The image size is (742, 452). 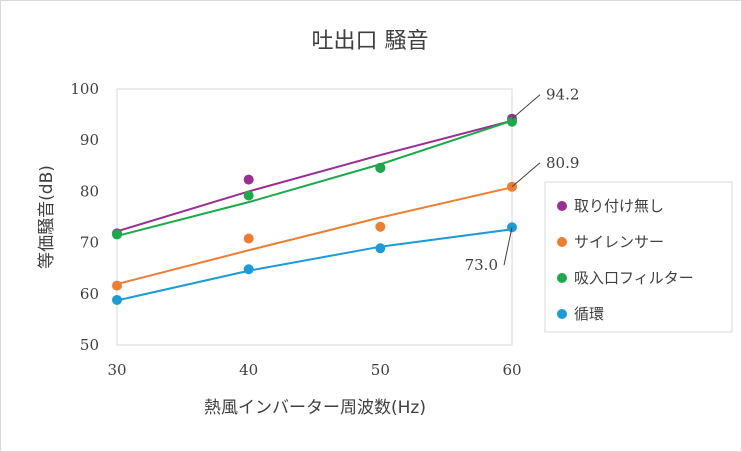 I want to click on y-tick-label: 70, so click(x=89, y=243).